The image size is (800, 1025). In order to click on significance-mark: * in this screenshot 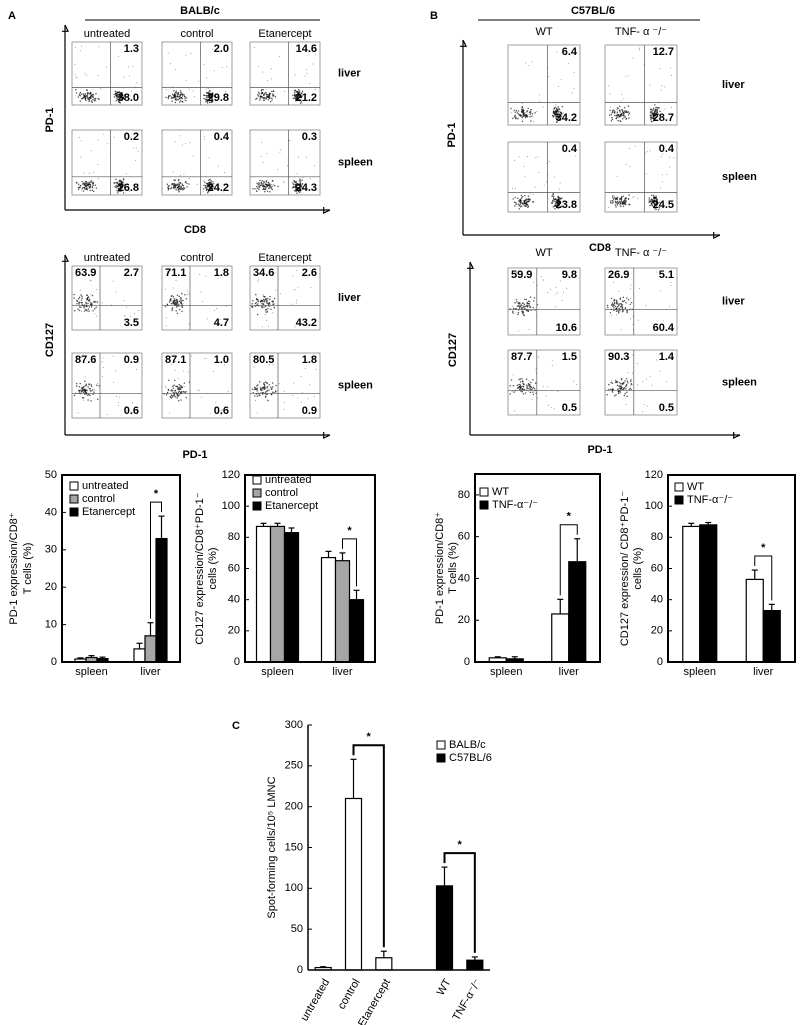, I will do `click(156, 494)`.